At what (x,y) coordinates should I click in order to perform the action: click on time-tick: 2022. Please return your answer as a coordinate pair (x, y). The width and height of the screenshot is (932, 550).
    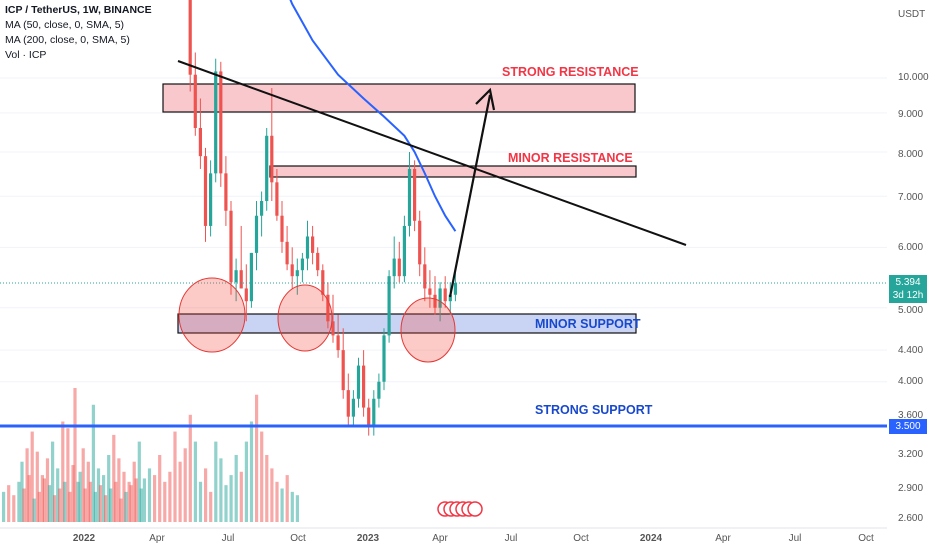
    Looking at the image, I should click on (84, 538).